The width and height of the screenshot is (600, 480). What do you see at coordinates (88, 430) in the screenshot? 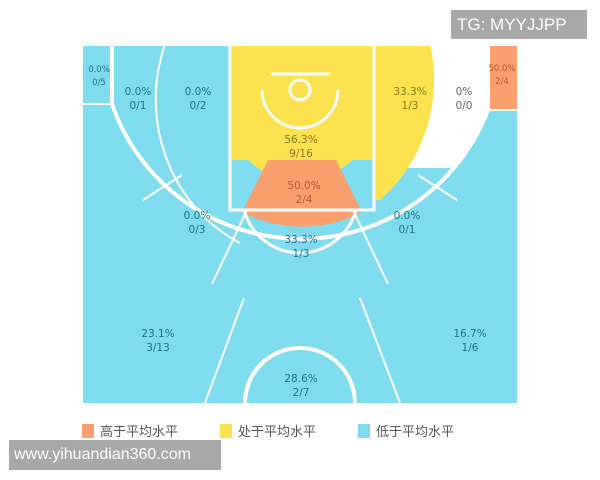
I see `legend-swatch-above` at bounding box center [88, 430].